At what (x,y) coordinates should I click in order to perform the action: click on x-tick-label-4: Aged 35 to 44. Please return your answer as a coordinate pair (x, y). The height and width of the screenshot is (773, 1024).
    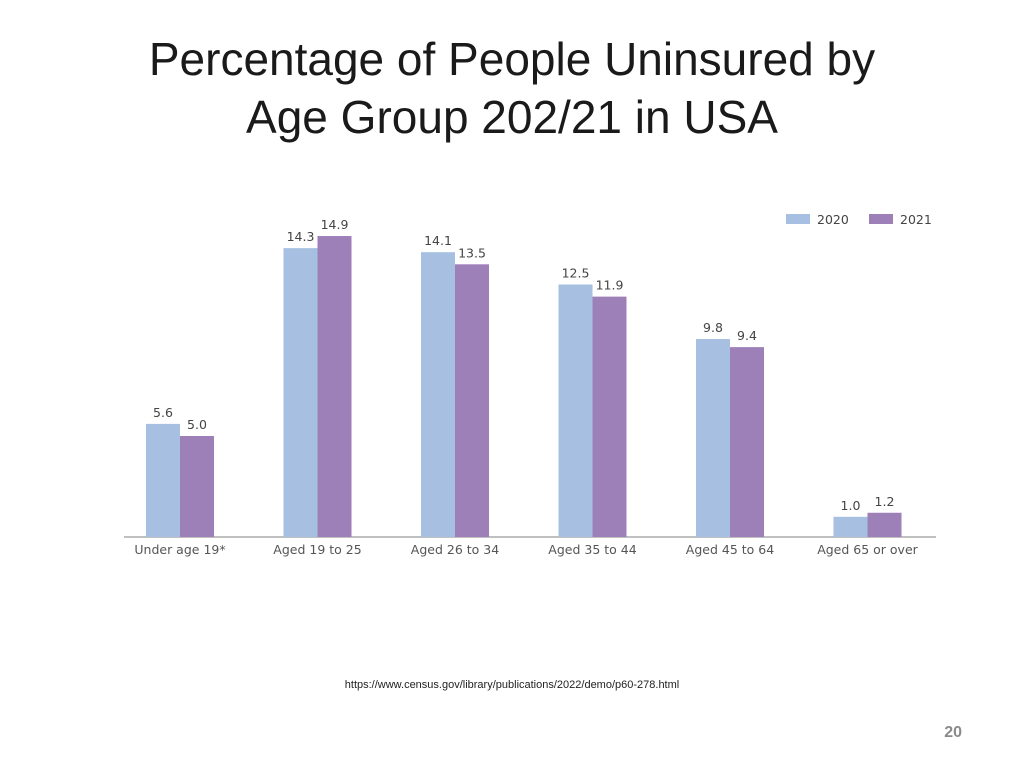
    Looking at the image, I should click on (592, 549).